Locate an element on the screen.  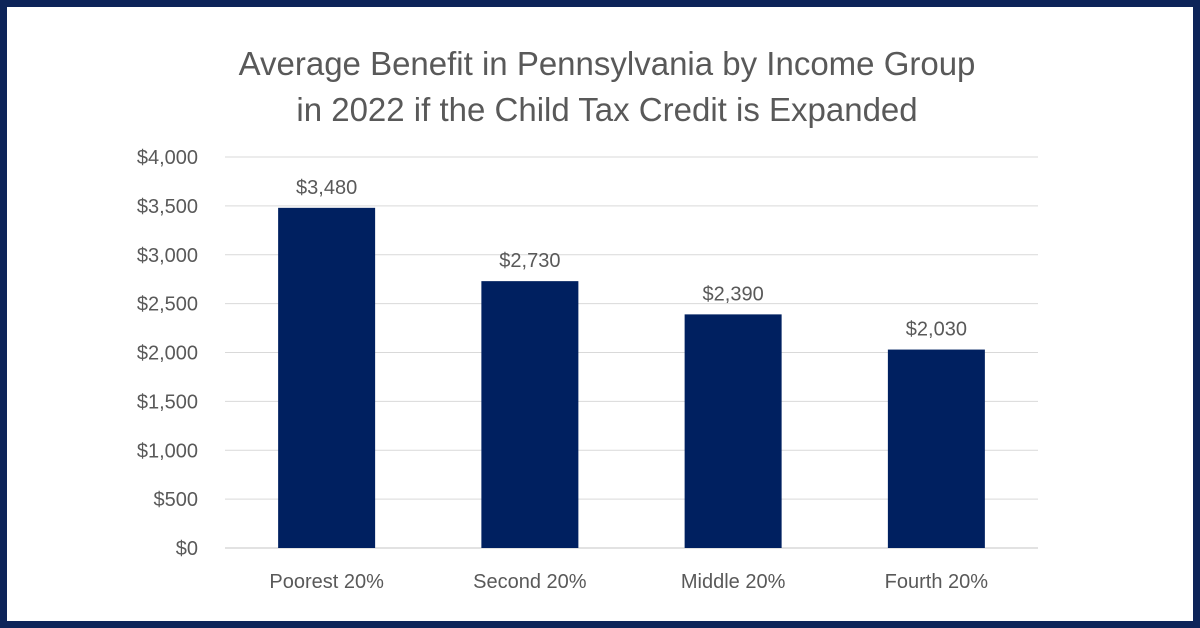
data-label: $3,480 is located at coordinates (326, 188).